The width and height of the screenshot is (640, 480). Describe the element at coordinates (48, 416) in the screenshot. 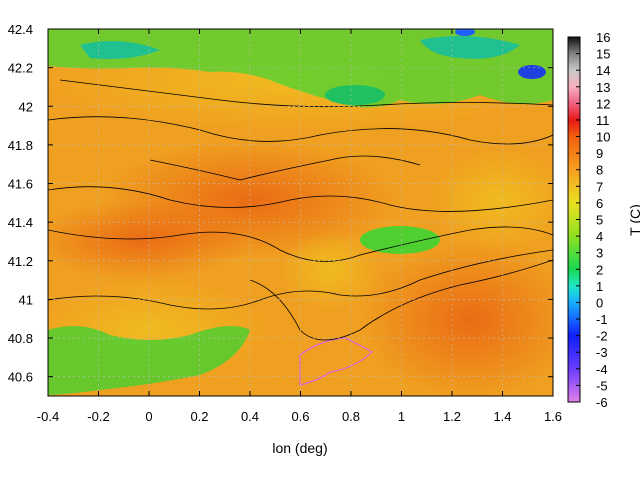

I see `x-tick-label: -0.4` at that location.